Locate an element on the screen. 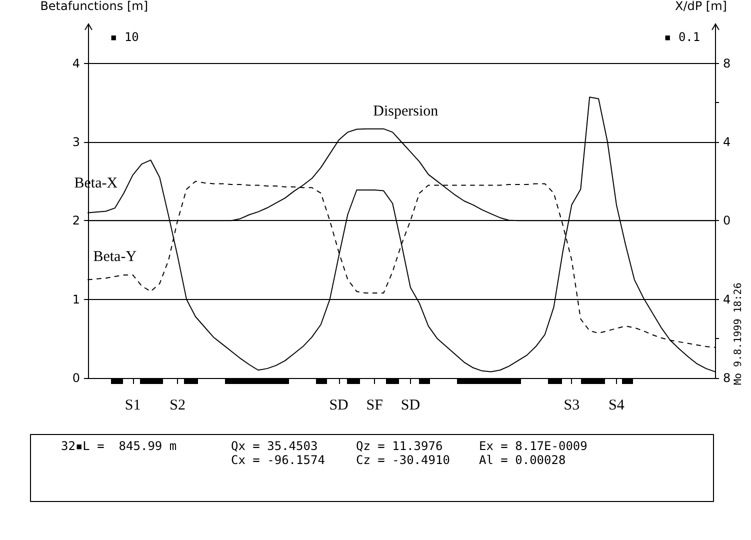 This screenshot has height=540, width=751. y-tick-label: 4 is located at coordinates (76, 63).